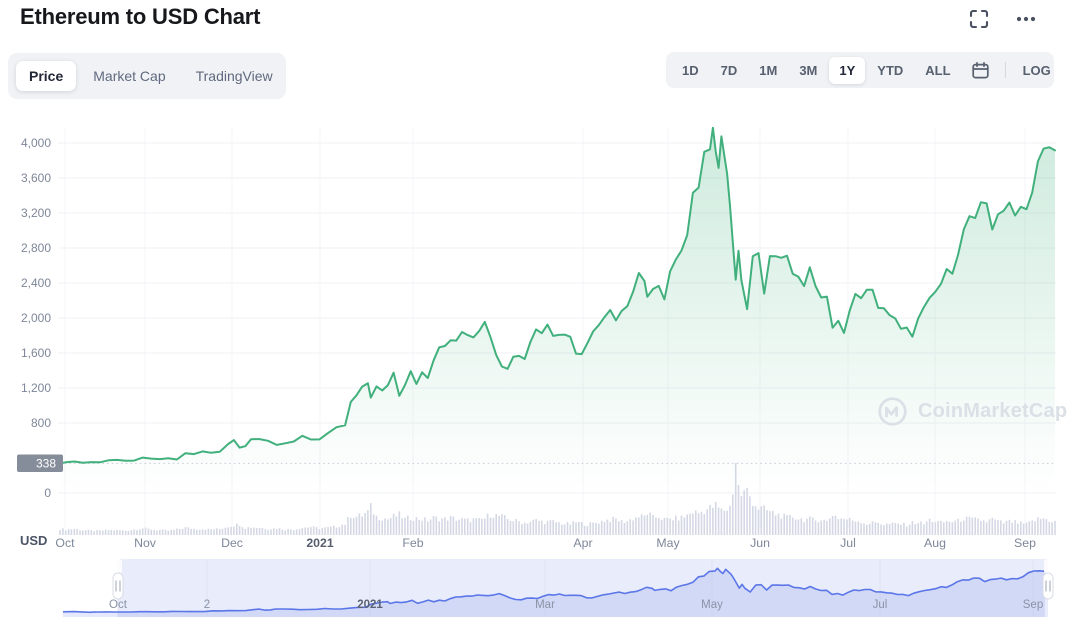  I want to click on more-options-button, so click(1026, 19).